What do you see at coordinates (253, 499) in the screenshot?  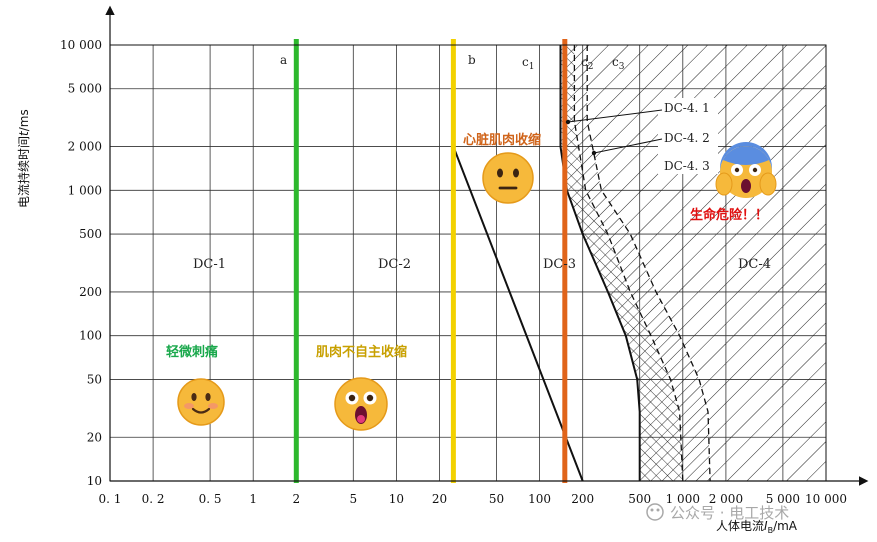 I see `x-tick-label: 1` at bounding box center [253, 499].